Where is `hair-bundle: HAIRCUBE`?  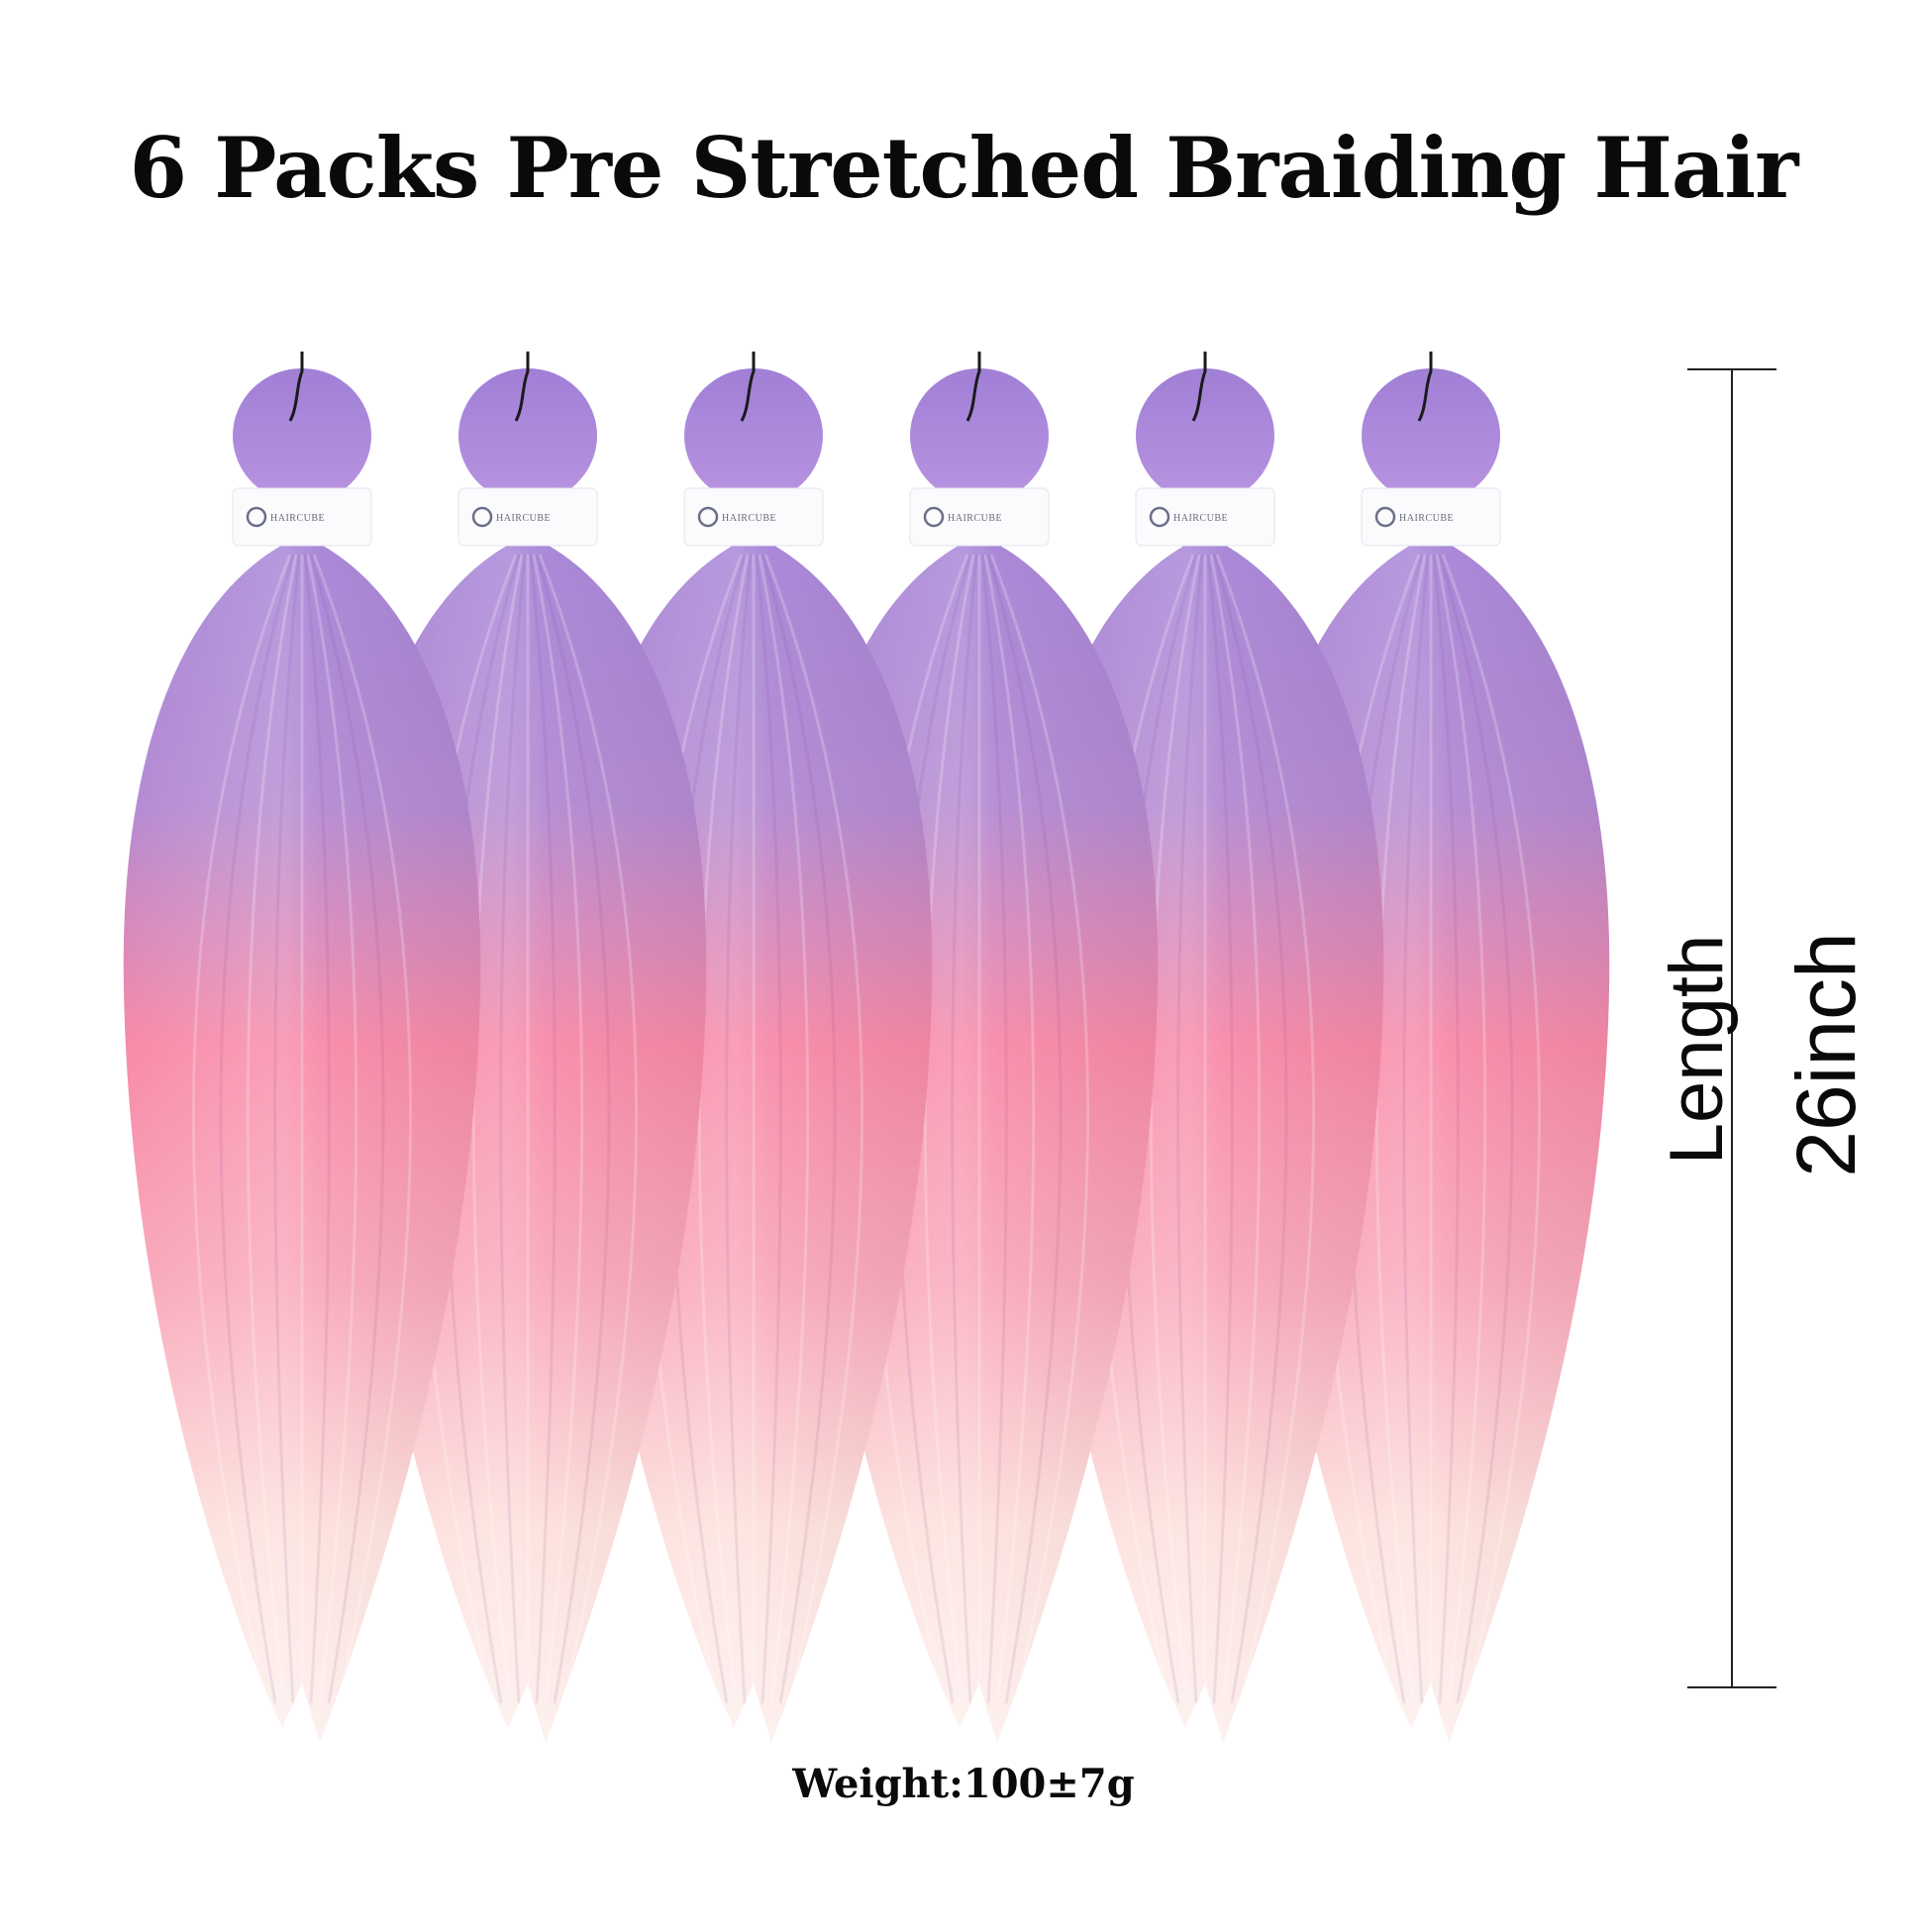
hair-bundle: HAIRCUBE is located at coordinates (302, 1047).